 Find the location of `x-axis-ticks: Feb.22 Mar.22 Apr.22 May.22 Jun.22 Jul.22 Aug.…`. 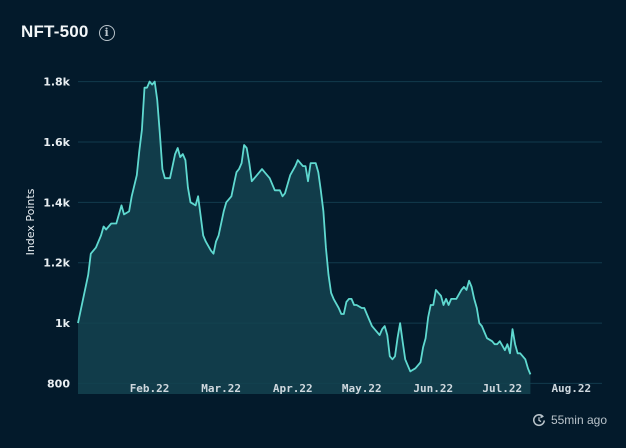

x-axis-ticks: Feb.22 Mar.22 Apr.22 May.22 Jun.22 Jul.22 Aug.… is located at coordinates (361, 388).